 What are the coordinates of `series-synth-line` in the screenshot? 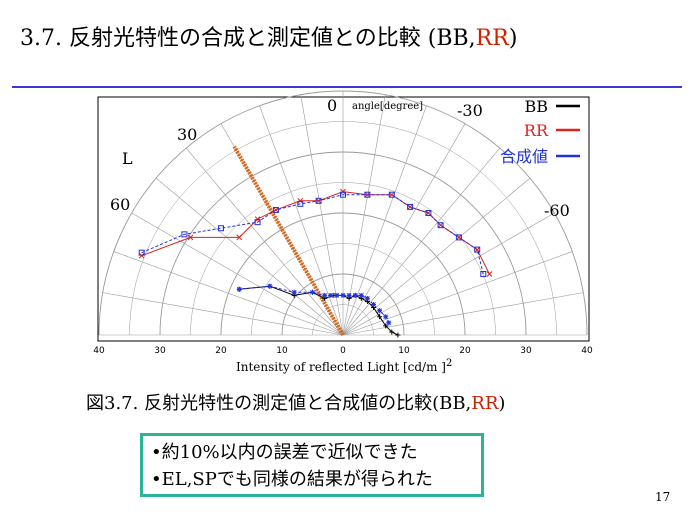 It's located at (312, 234).